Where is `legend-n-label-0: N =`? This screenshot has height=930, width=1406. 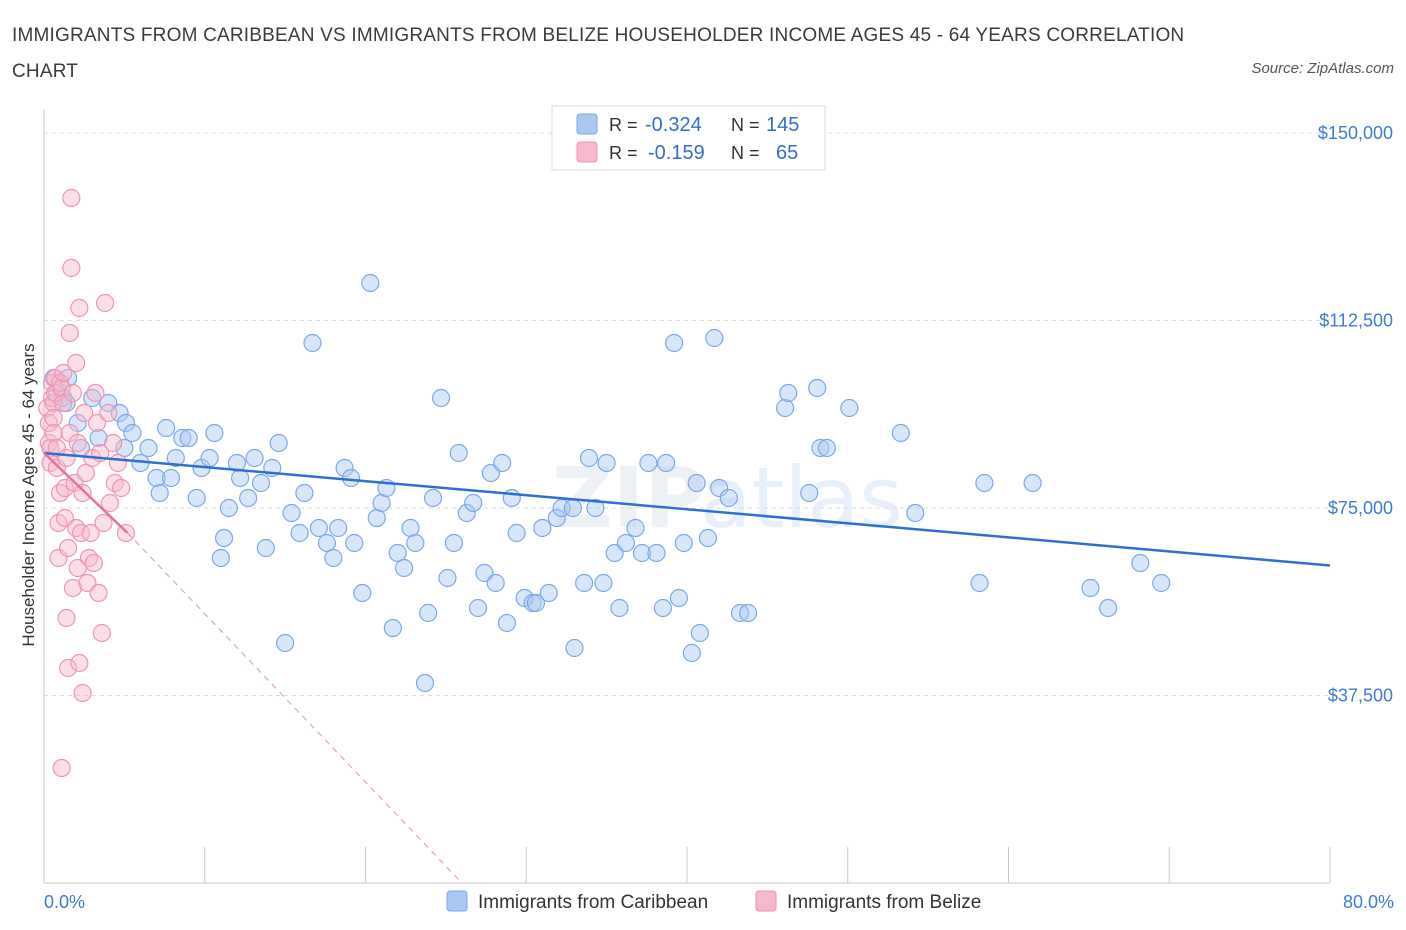
legend-n-label-0: N = is located at coordinates (745, 125).